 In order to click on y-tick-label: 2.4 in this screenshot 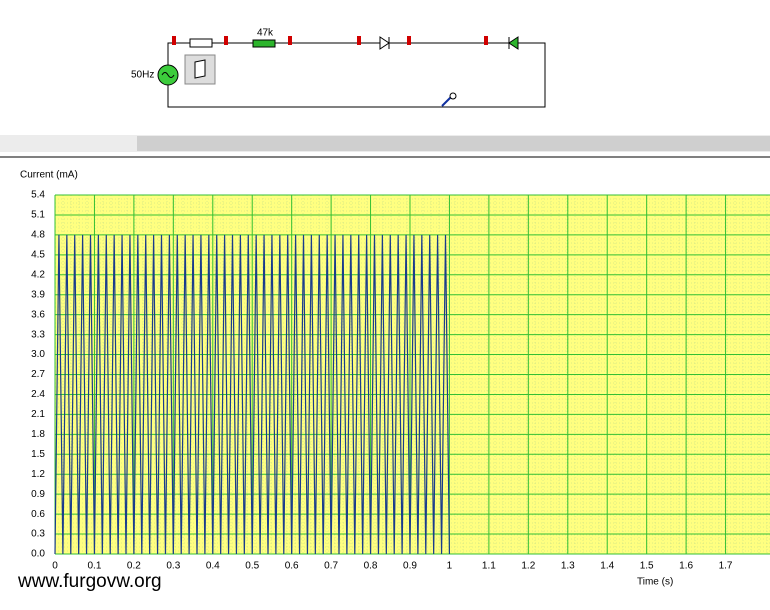, I will do `click(38, 394)`.